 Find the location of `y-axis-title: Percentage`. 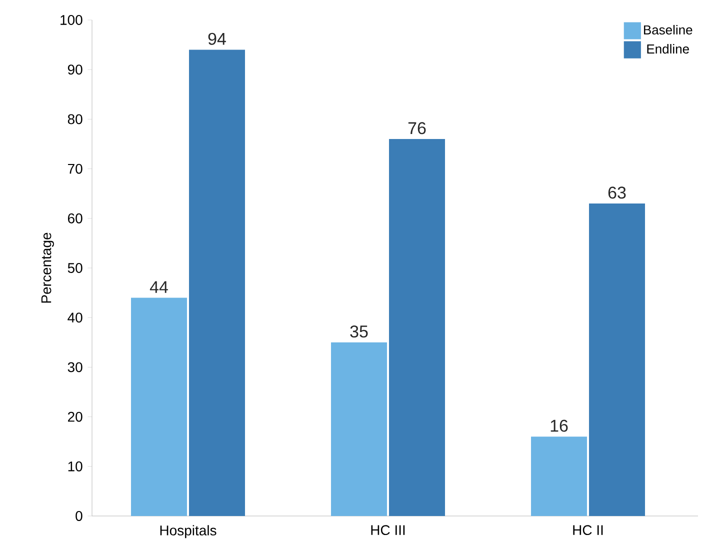

y-axis-title: Percentage is located at coordinates (47, 267).